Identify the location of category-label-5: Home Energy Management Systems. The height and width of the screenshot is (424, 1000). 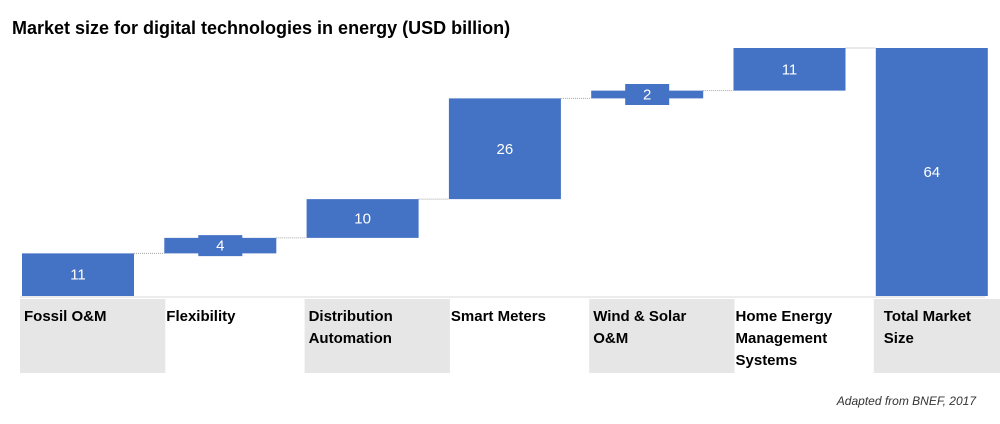
(784, 338).